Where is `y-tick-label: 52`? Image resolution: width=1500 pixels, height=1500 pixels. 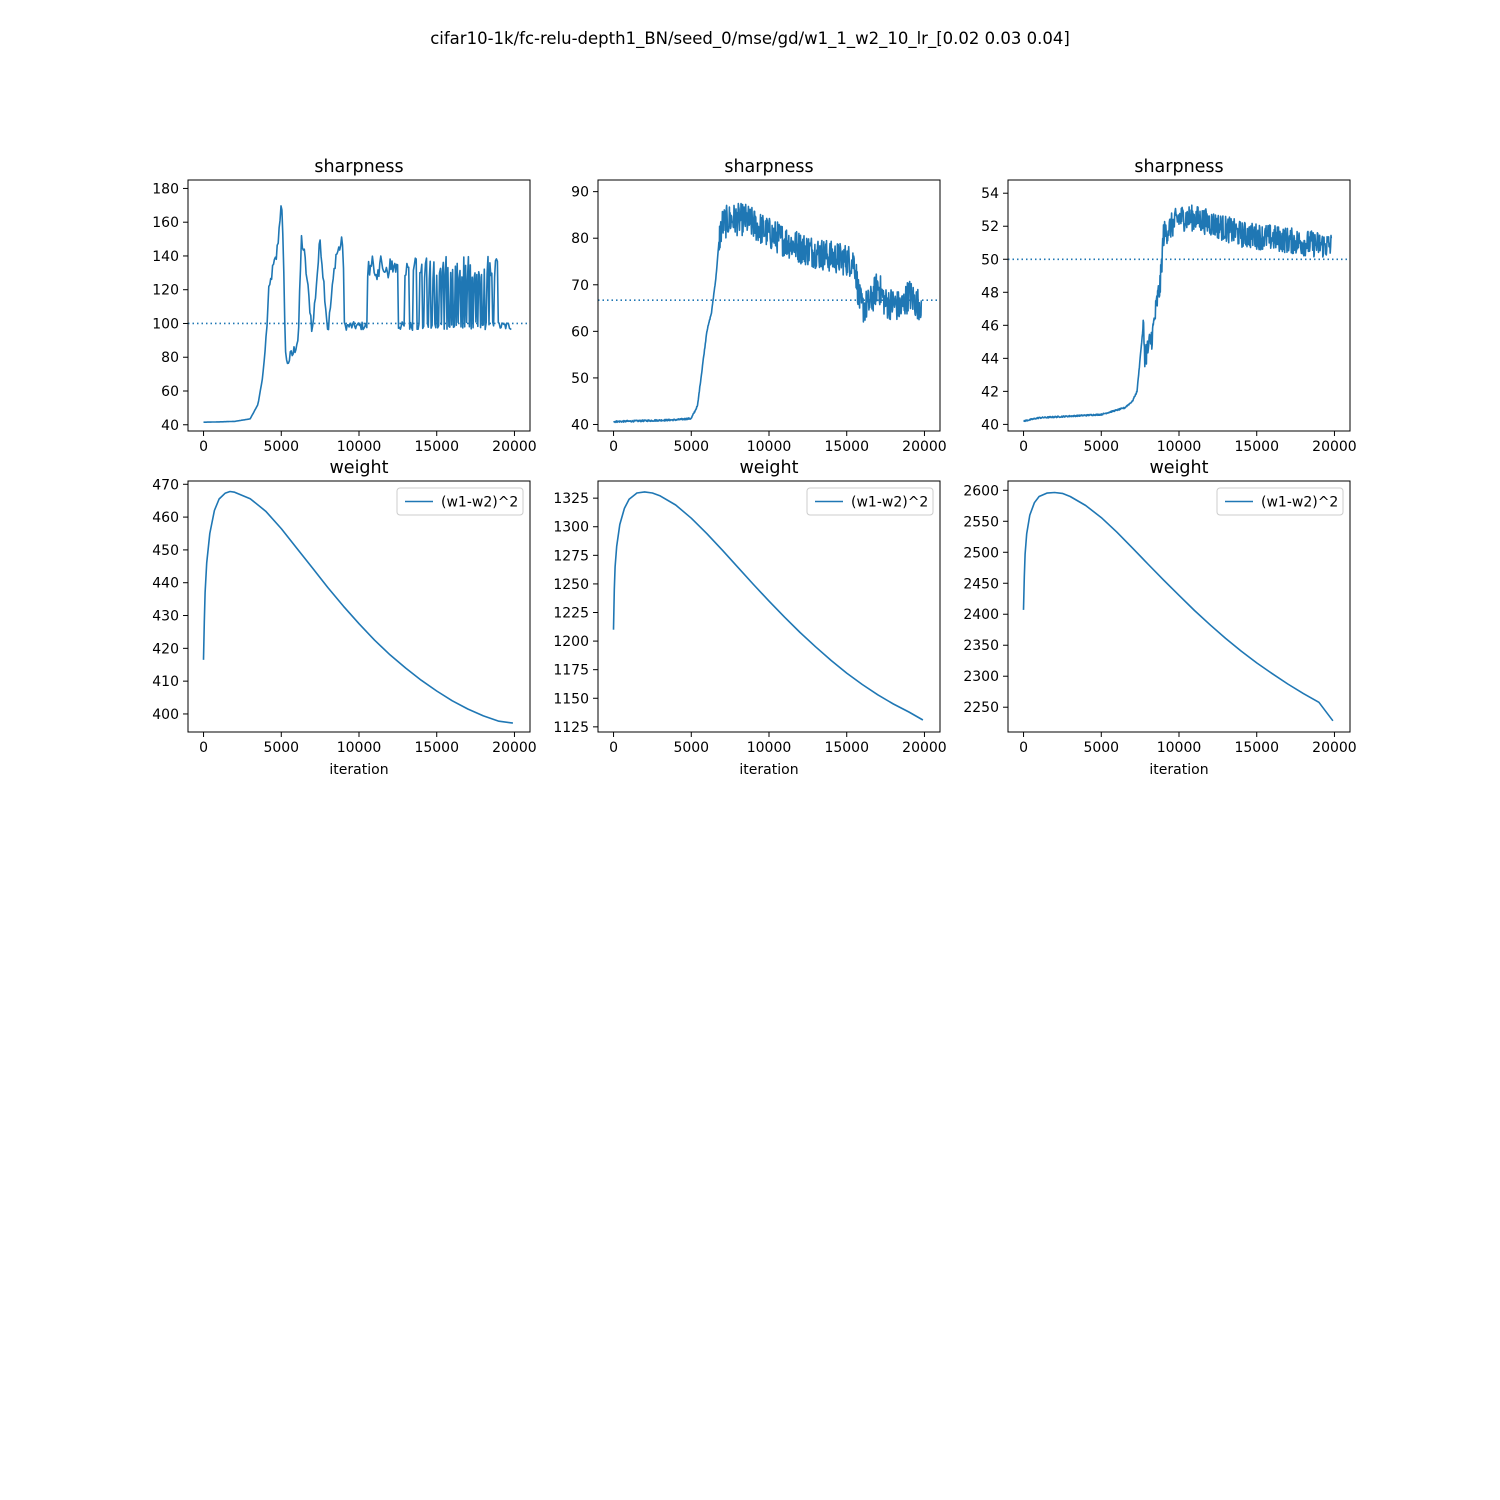
y-tick-label: 52 is located at coordinates (990, 227).